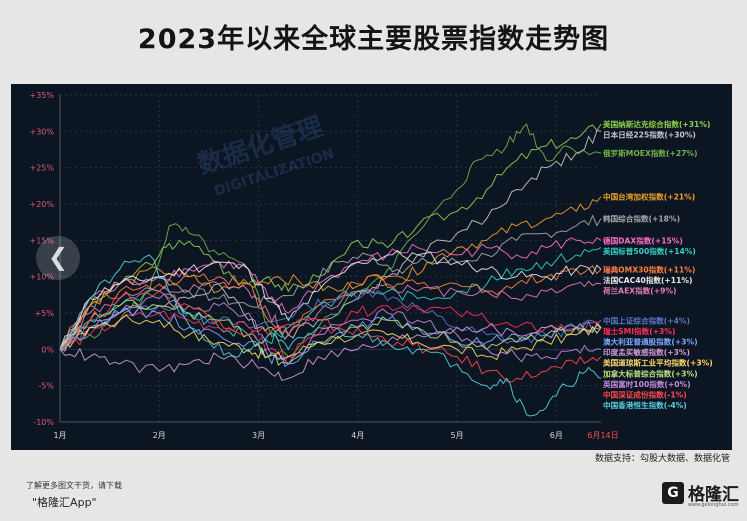  I want to click on x-tick-label: 6月, so click(556, 435).